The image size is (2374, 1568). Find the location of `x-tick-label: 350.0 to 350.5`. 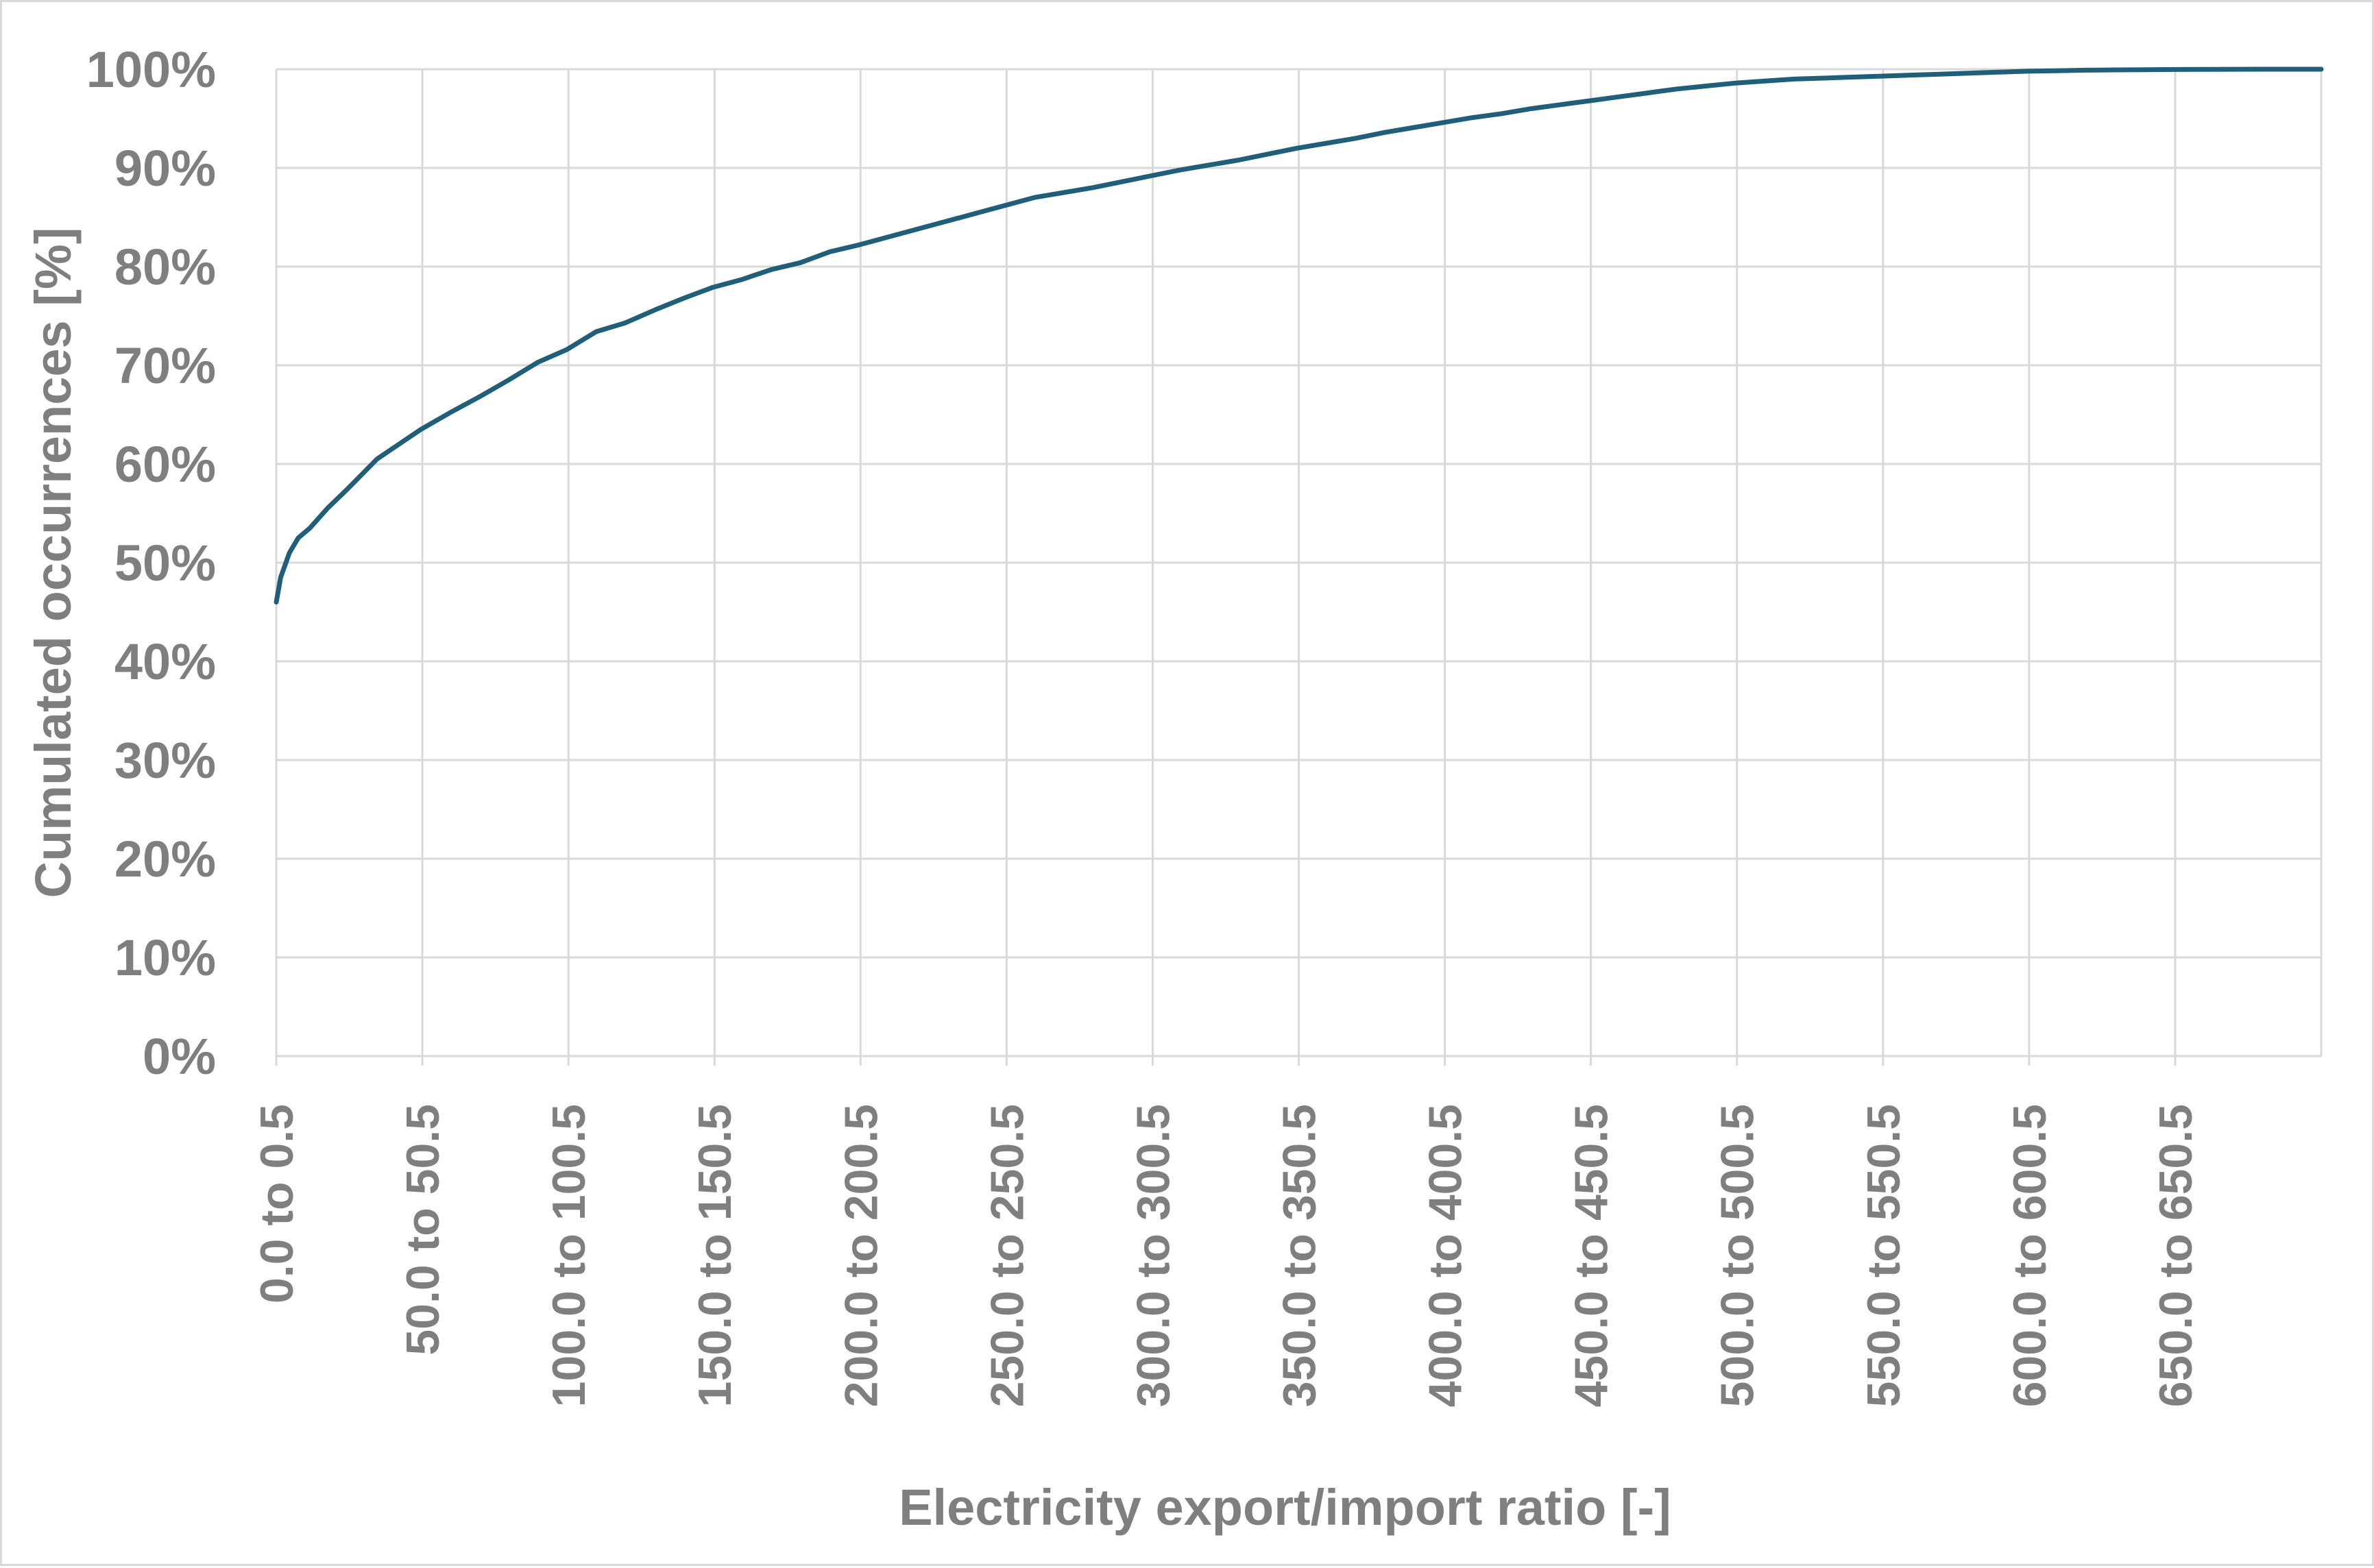

x-tick-label: 350.0 to 350.5 is located at coordinates (1300, 1255).